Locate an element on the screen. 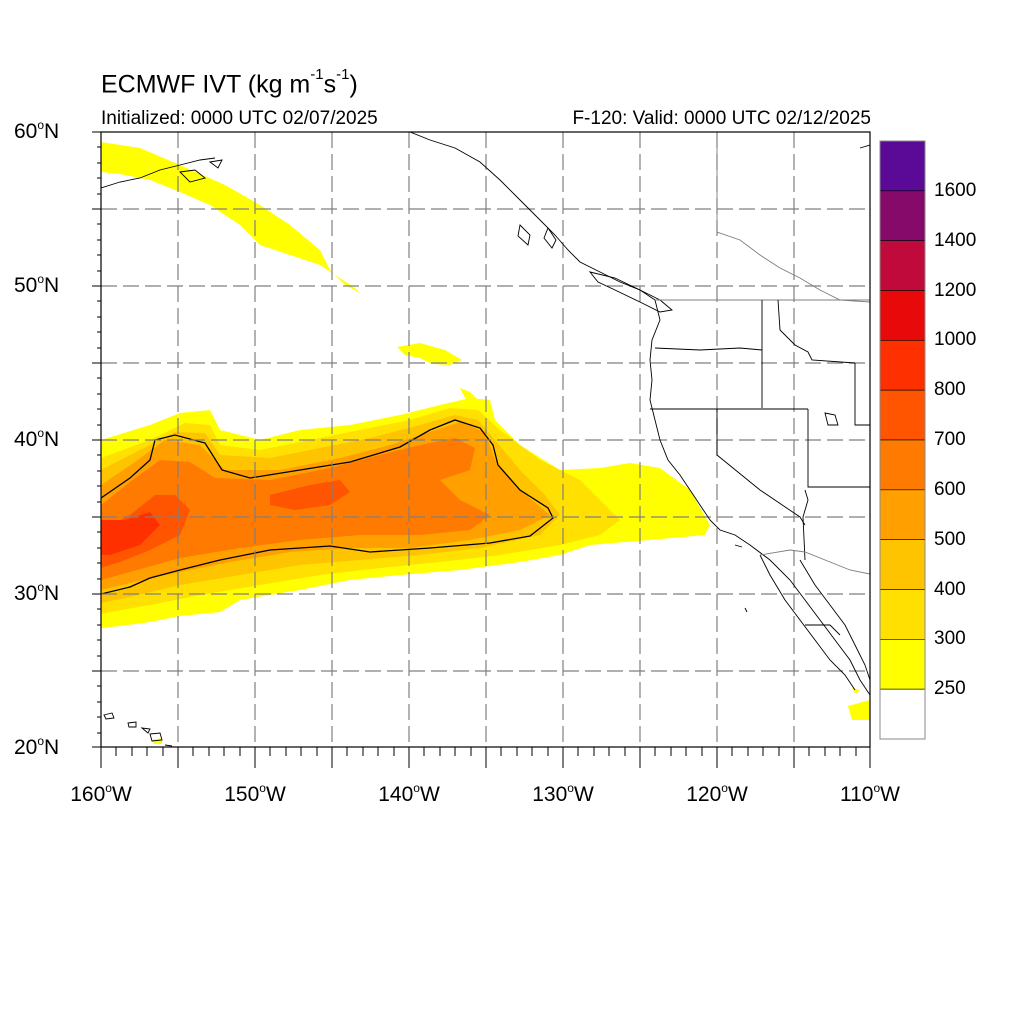 This screenshot has height=1024, width=1024. ivt-baja-dot is located at coordinates (856, 691).